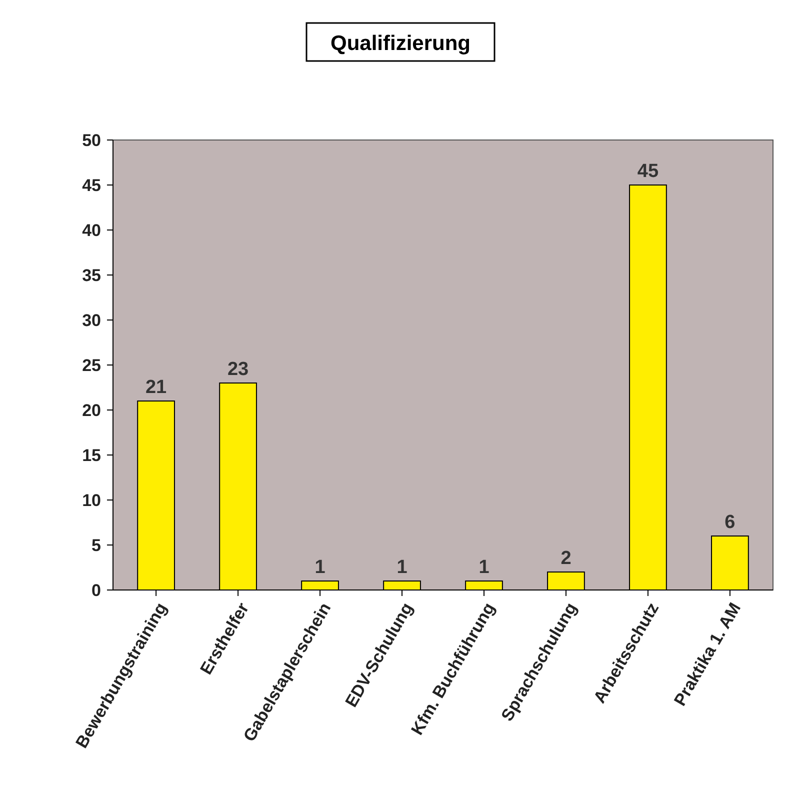 This screenshot has width=801, height=798. Describe the element at coordinates (400, 43) in the screenshot. I see `chart-title: Qualifizierung` at that location.